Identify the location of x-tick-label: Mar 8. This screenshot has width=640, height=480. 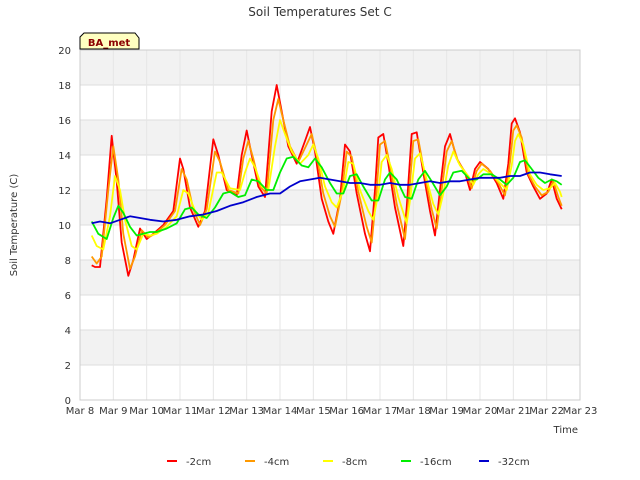
(80, 411).